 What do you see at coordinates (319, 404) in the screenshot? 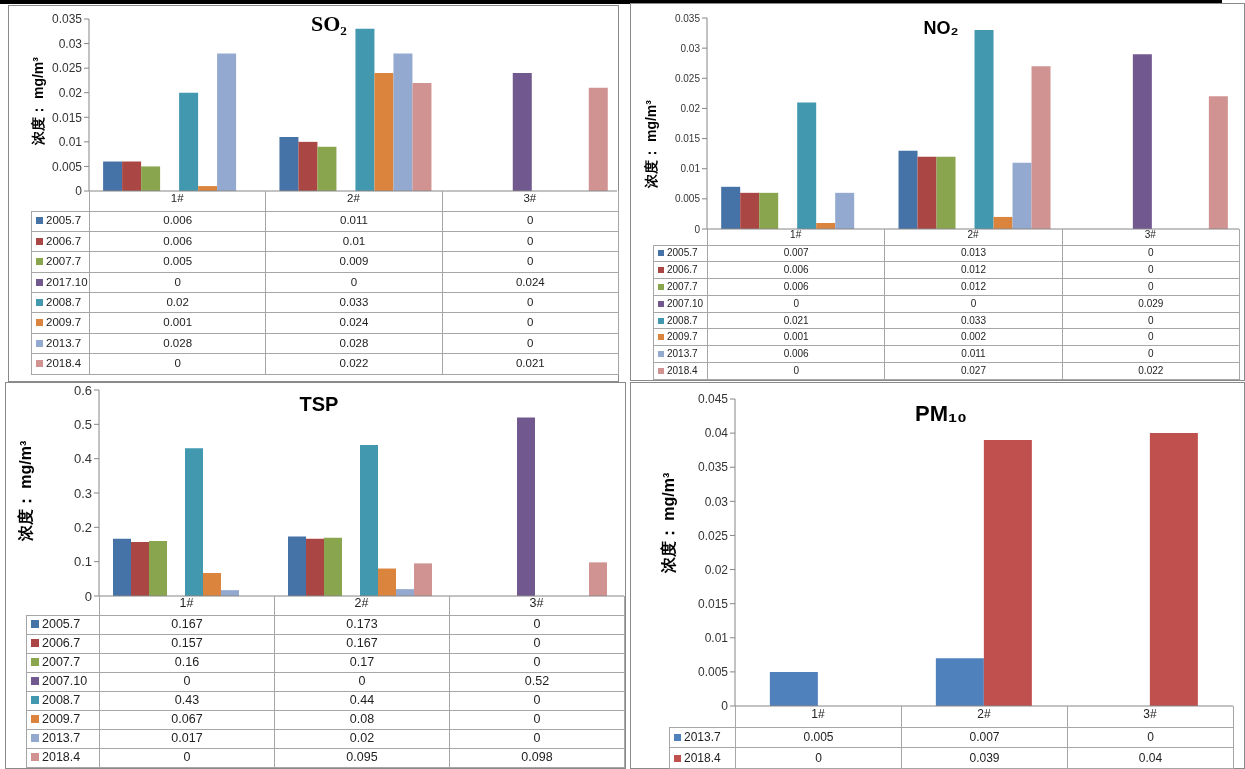
I see `chart-title: TSP` at bounding box center [319, 404].